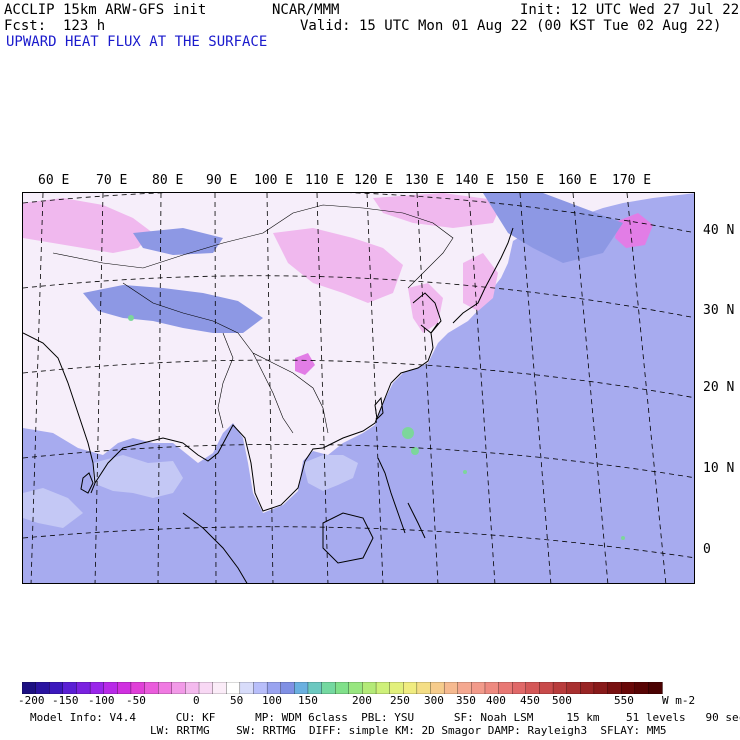 Image resolution: width=740 pixels, height=740 pixels. What do you see at coordinates (719, 310) in the screenshot?
I see `lat-label-30n: 30 N` at bounding box center [719, 310].